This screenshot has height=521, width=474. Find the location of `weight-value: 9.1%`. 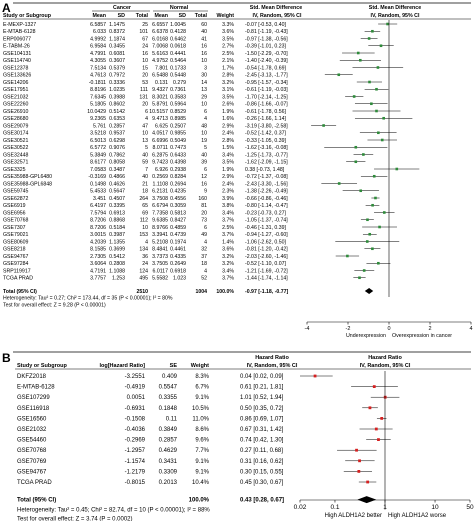

weight-value: 9.1% is located at coordinates (202, 398).